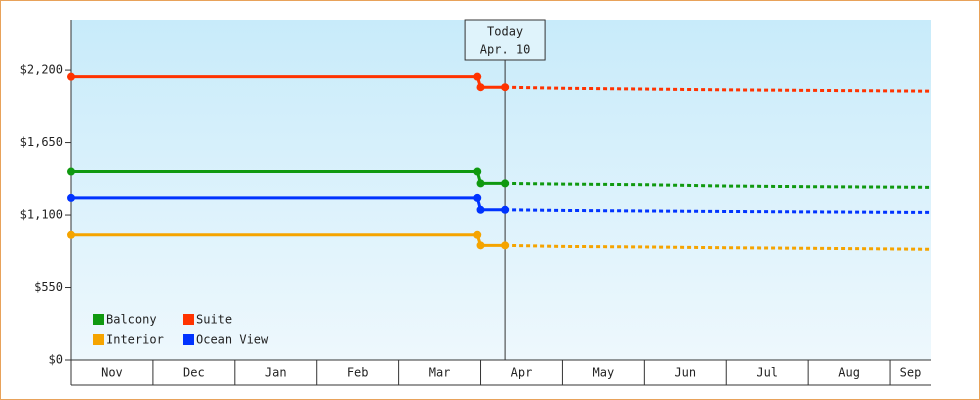 The image size is (980, 400). What do you see at coordinates (767, 373) in the screenshot?
I see `x-tick-label: Jul` at bounding box center [767, 373].